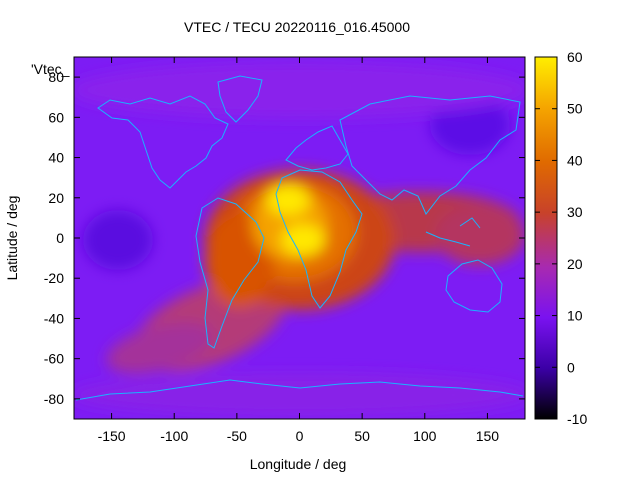 This screenshot has width=640, height=480. Describe the element at coordinates (575, 57) in the screenshot. I see `colorbar-tick-label: 60` at that location.